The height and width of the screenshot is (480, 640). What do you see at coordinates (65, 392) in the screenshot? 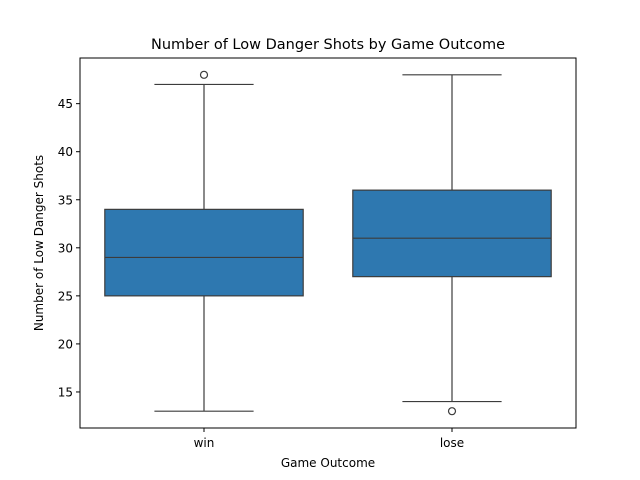
I see `y-tick-label: 15` at bounding box center [65, 392].